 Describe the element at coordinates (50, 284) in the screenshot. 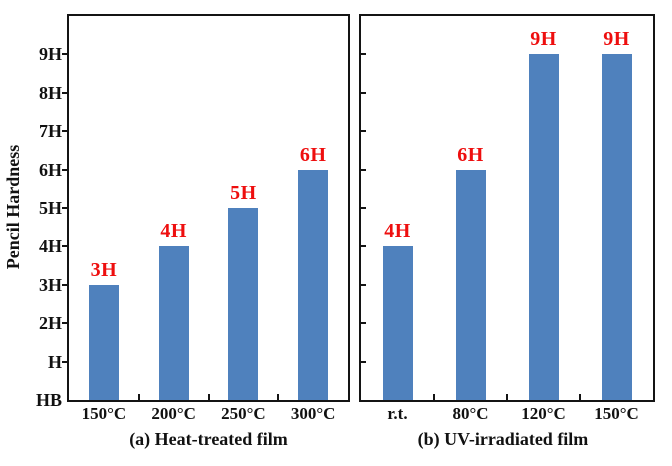

I see `y-tick-label: 3H` at that location.